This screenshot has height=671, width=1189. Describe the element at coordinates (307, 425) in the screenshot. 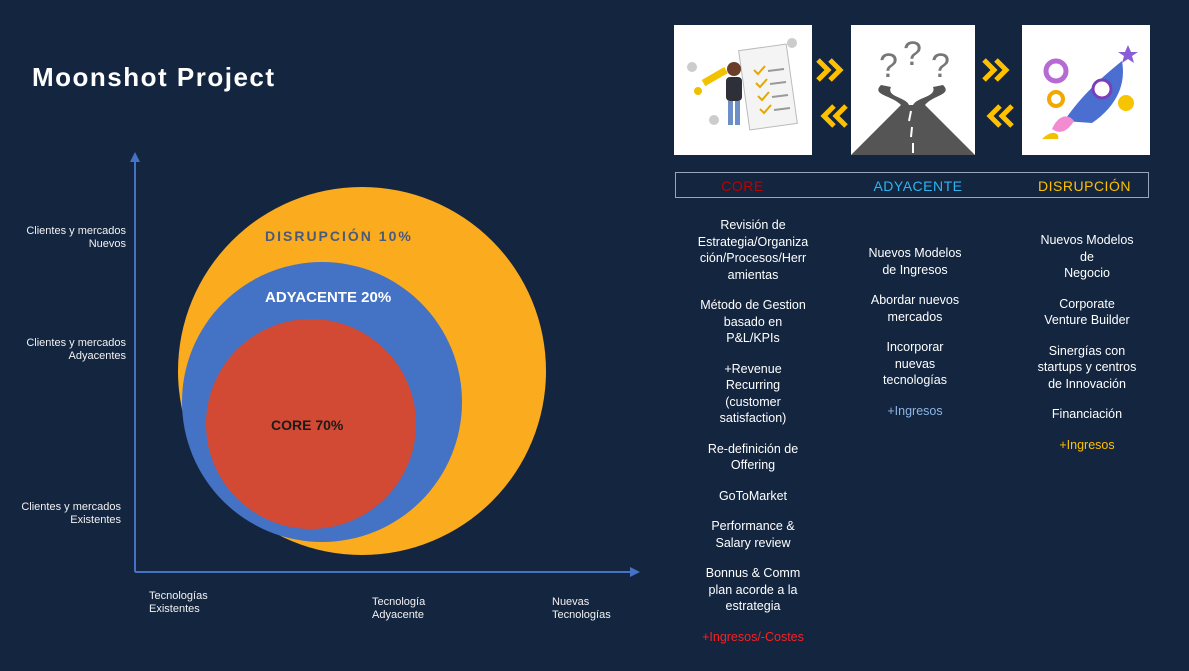

I see `core-circle-label: CORE 70%` at that location.